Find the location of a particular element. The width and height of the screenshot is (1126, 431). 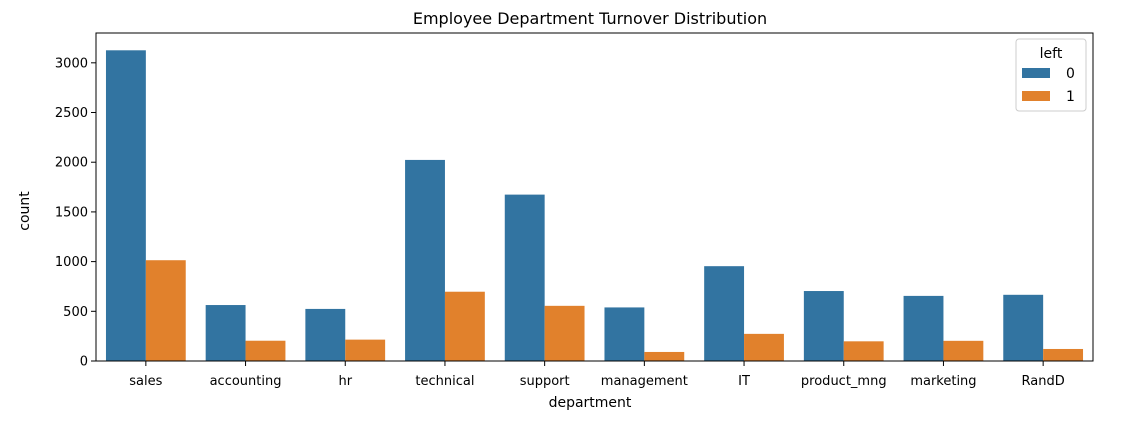

legend-title: left is located at coordinates (1051, 54).